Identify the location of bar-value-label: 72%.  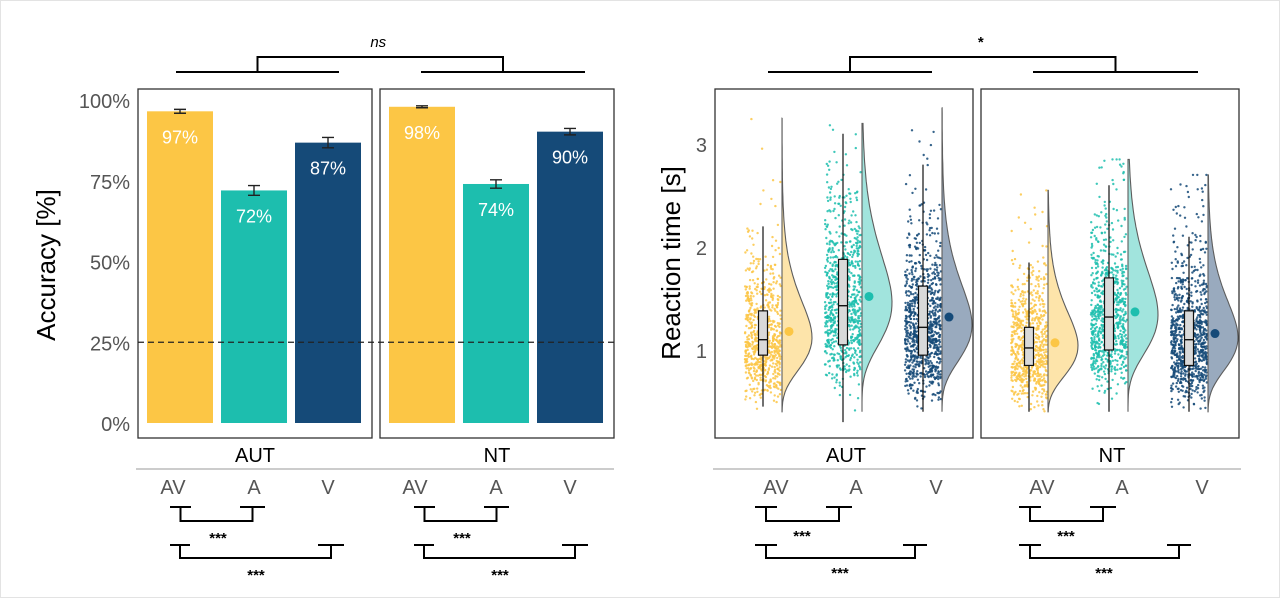
(254, 216).